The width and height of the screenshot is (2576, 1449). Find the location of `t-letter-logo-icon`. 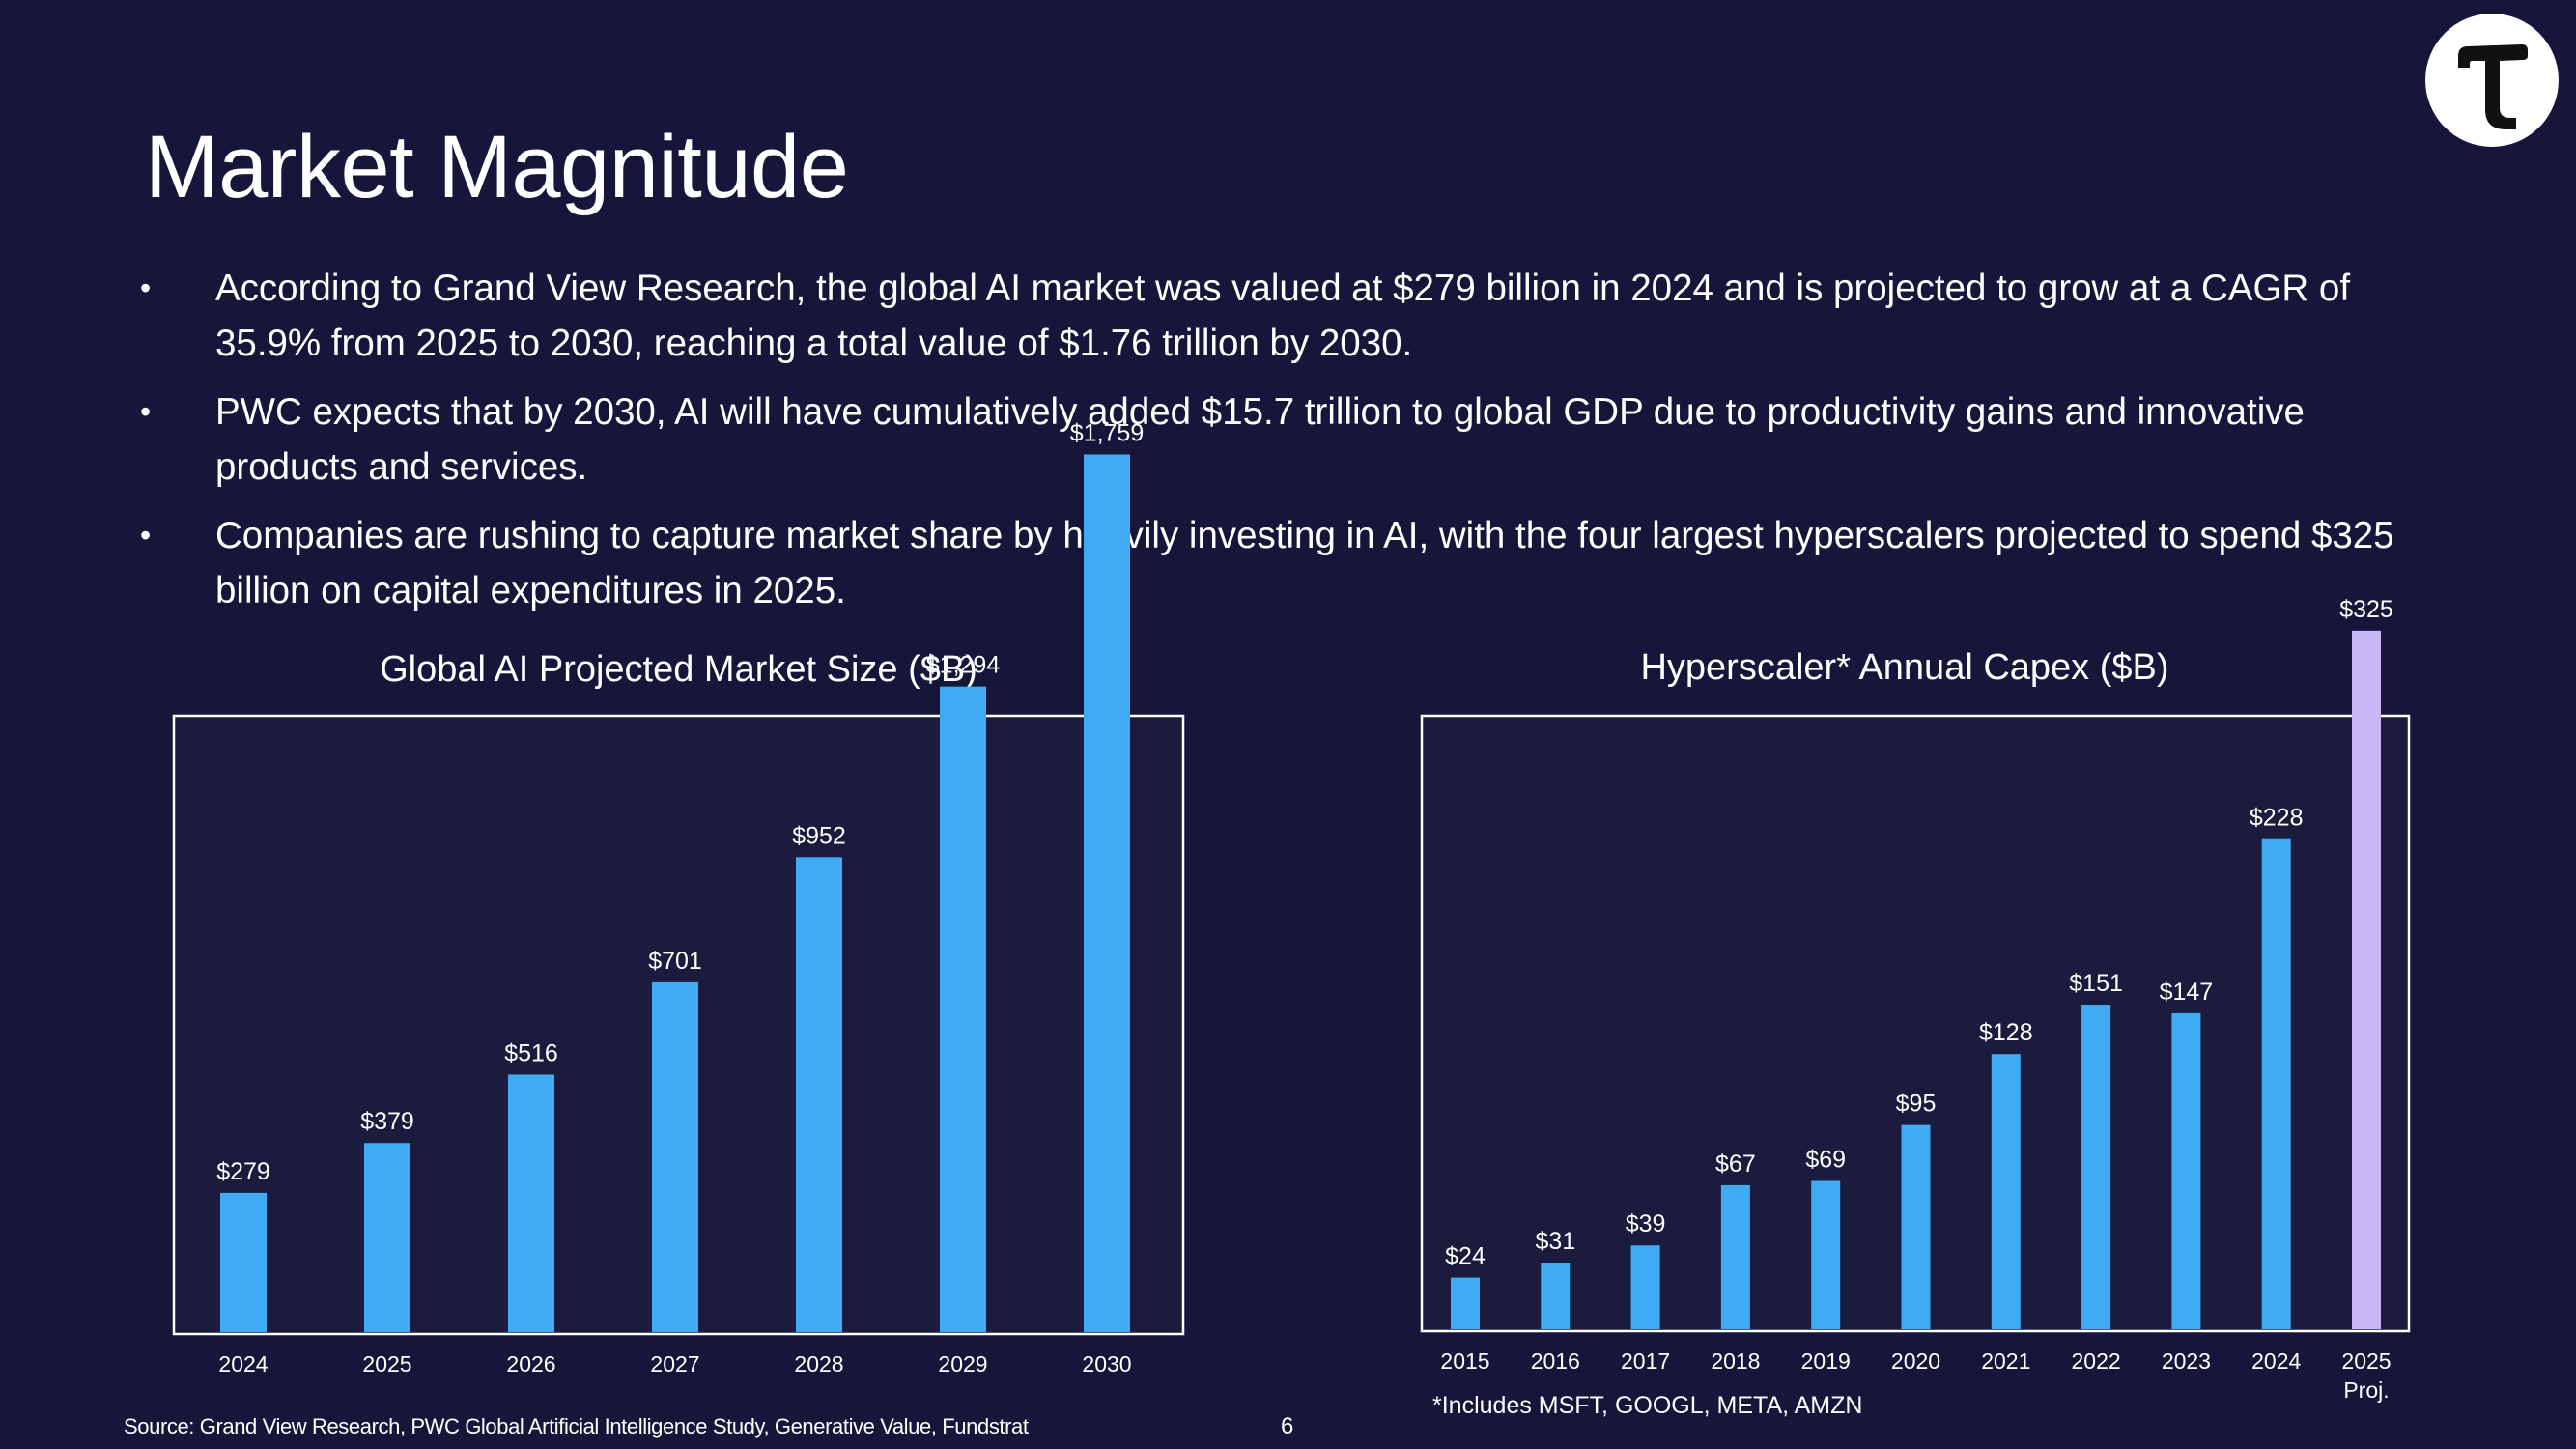

t-letter-logo-icon is located at coordinates (2492, 80).